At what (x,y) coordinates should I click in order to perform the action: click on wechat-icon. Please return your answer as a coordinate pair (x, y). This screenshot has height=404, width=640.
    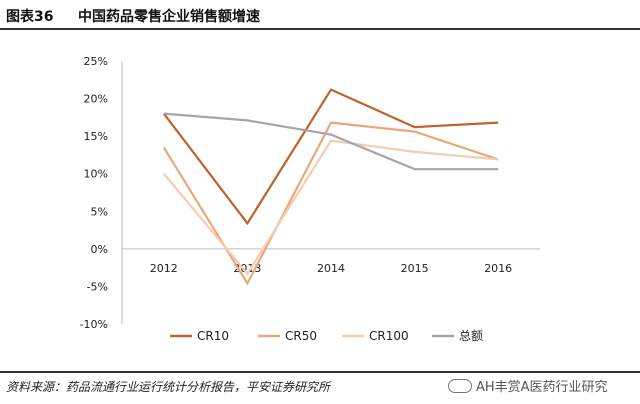
    Looking at the image, I should click on (460, 386).